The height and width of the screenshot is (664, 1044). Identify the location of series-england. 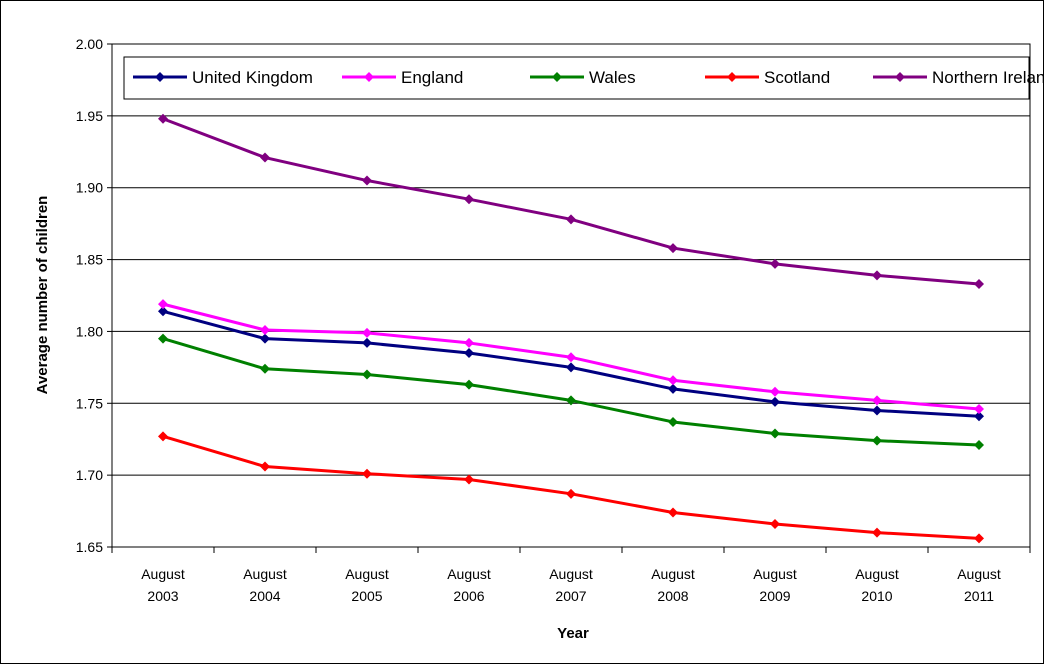
(571, 357).